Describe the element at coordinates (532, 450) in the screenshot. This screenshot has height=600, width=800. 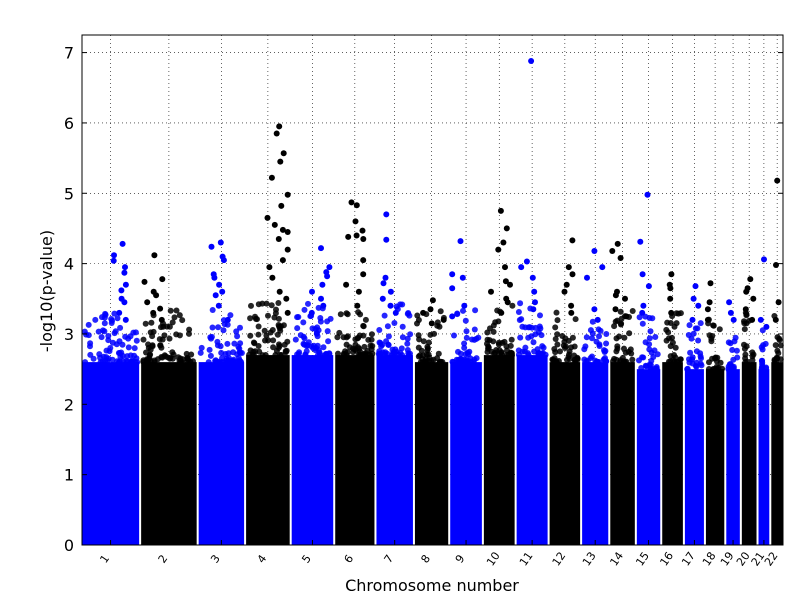
I see `chromosome-11-dense-band` at that location.